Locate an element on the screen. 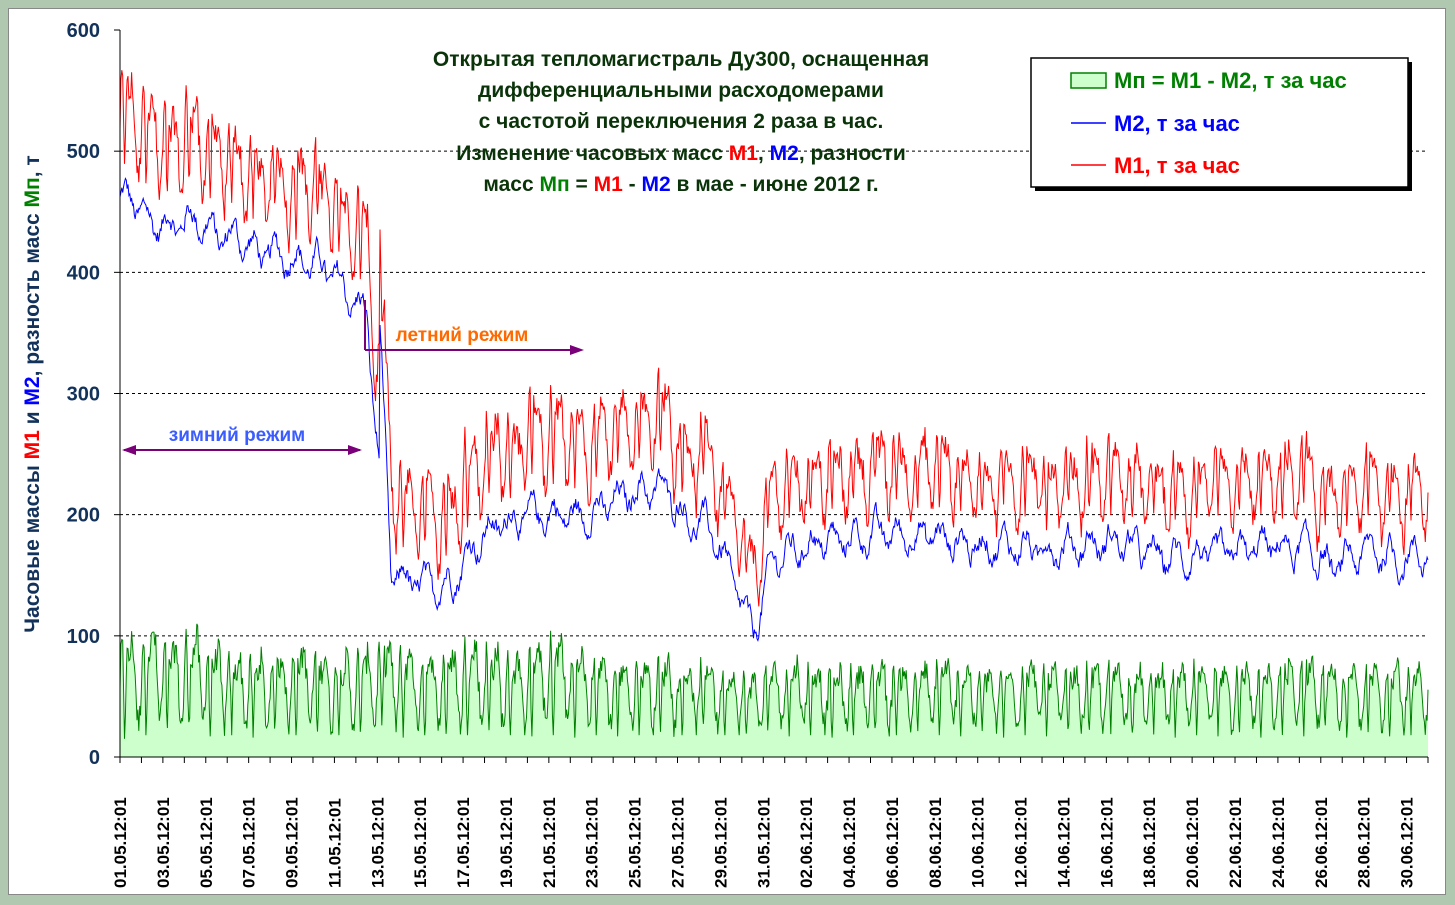 Image resolution: width=1455 pixels, height=905 pixels. title-part: = is located at coordinates (582, 184).